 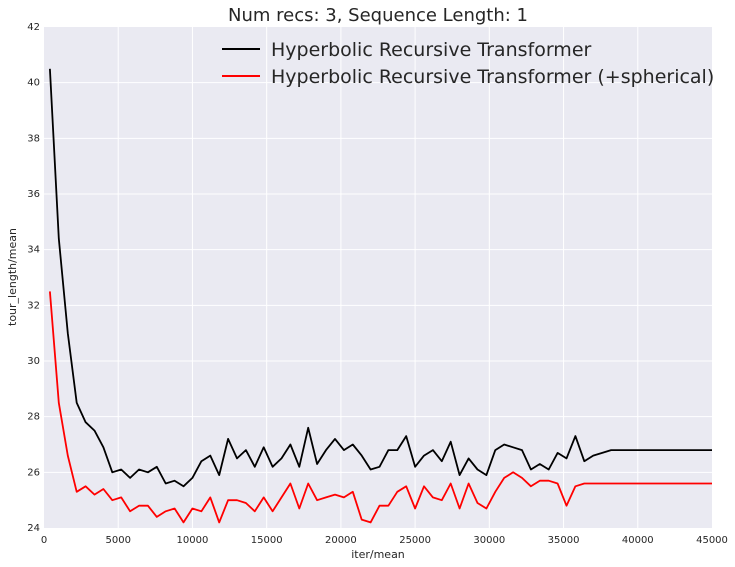 What do you see at coordinates (33, 472) in the screenshot?
I see `y-tick-label: 26` at bounding box center [33, 472].